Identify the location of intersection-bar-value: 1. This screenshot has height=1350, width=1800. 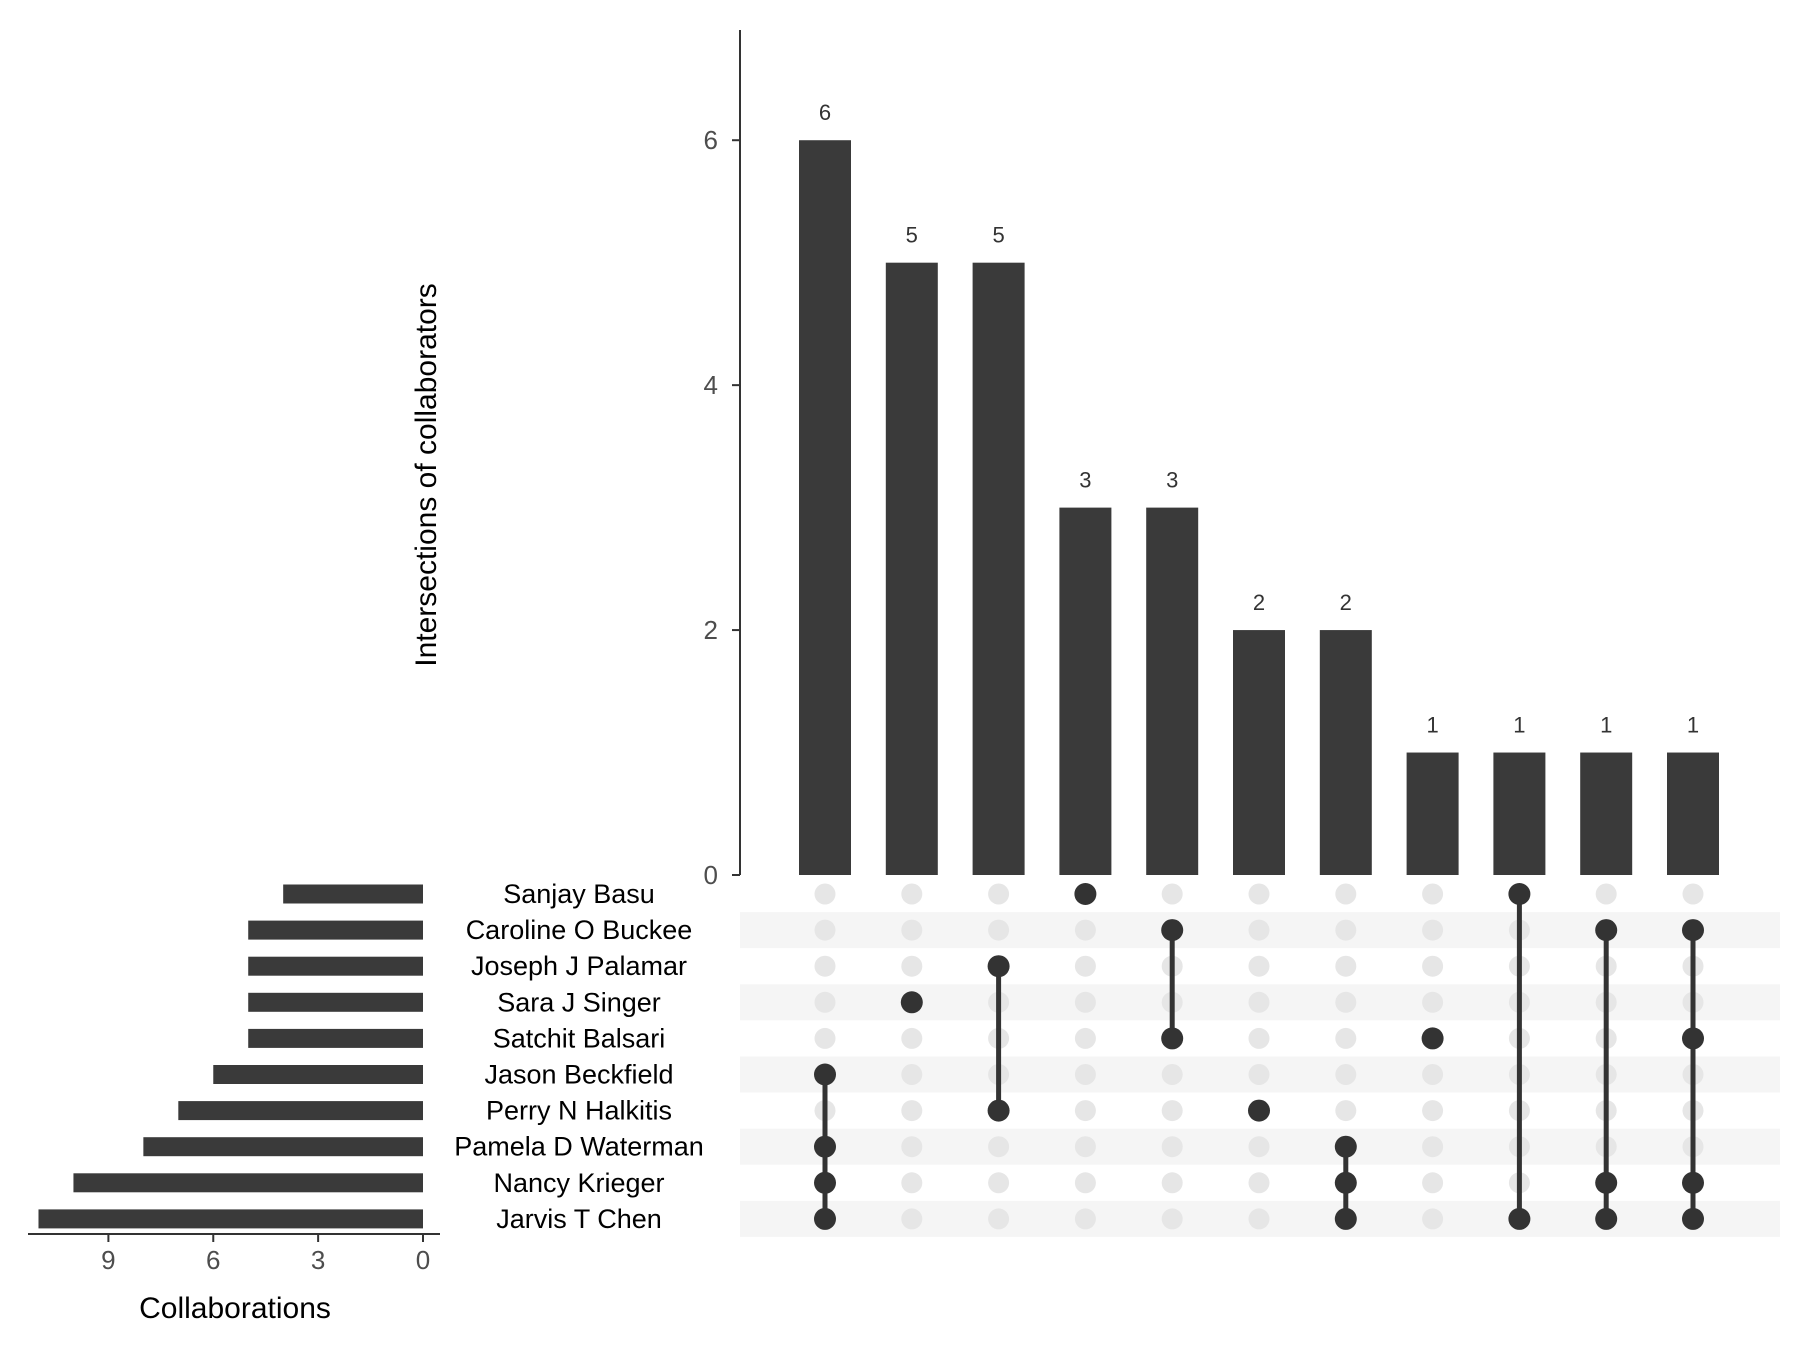
(1432, 725).